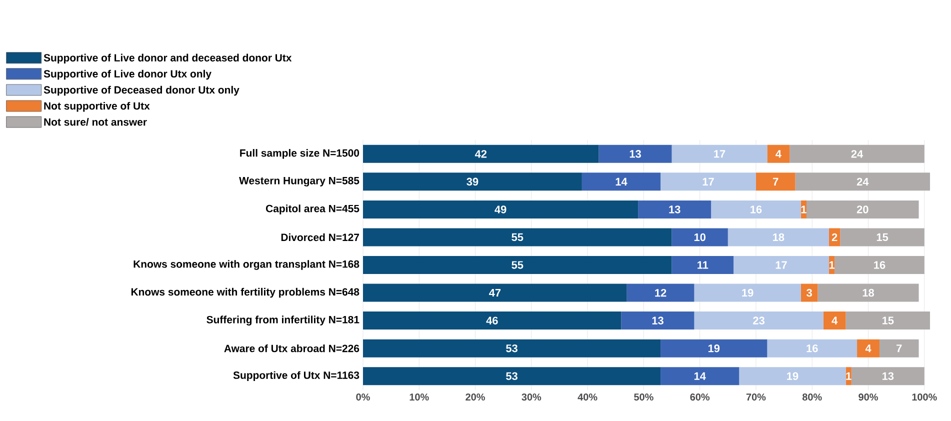 Image resolution: width=951 pixels, height=421 pixels. I want to click on data-label: 23, so click(758, 320).